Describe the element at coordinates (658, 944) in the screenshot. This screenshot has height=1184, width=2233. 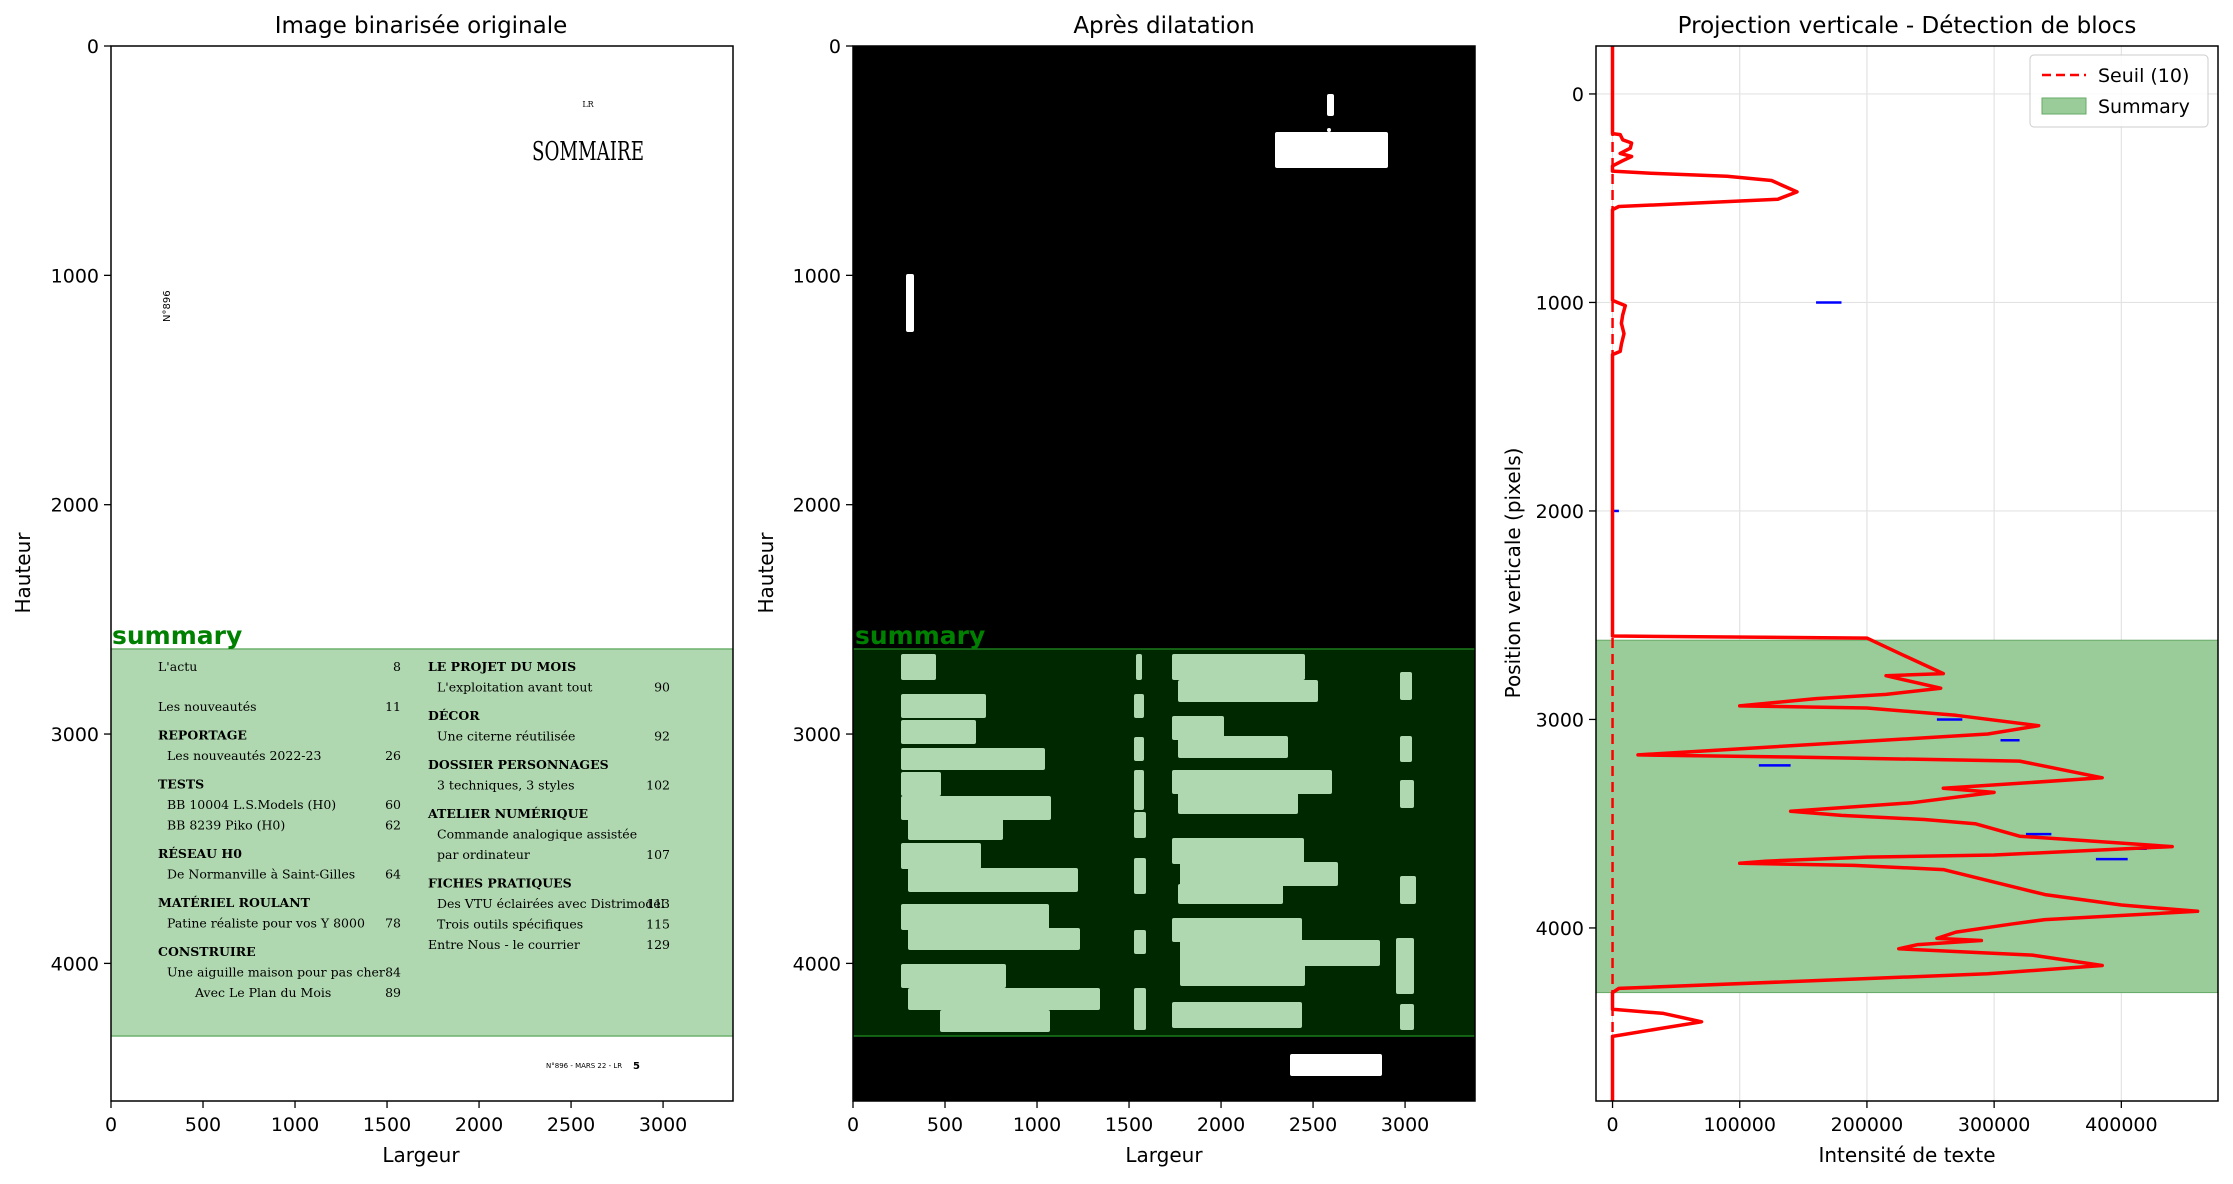
I see `toc-right-page-number: 129` at that location.